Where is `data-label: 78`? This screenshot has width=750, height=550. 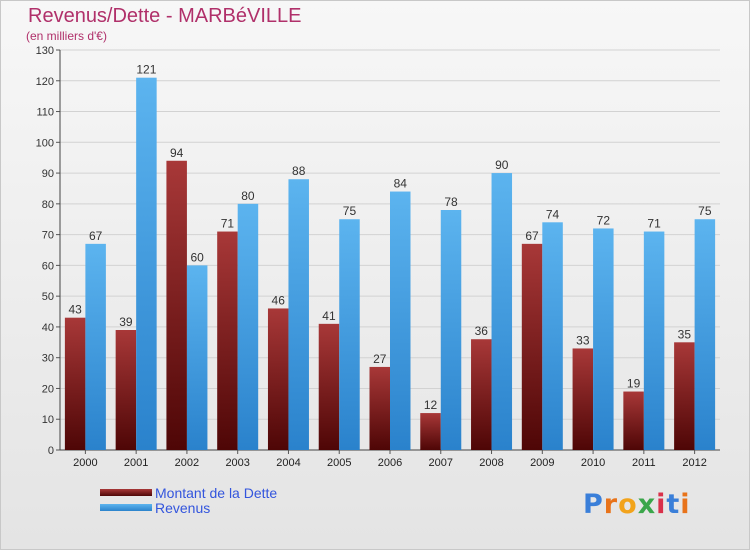 data-label: 78 is located at coordinates (451, 202).